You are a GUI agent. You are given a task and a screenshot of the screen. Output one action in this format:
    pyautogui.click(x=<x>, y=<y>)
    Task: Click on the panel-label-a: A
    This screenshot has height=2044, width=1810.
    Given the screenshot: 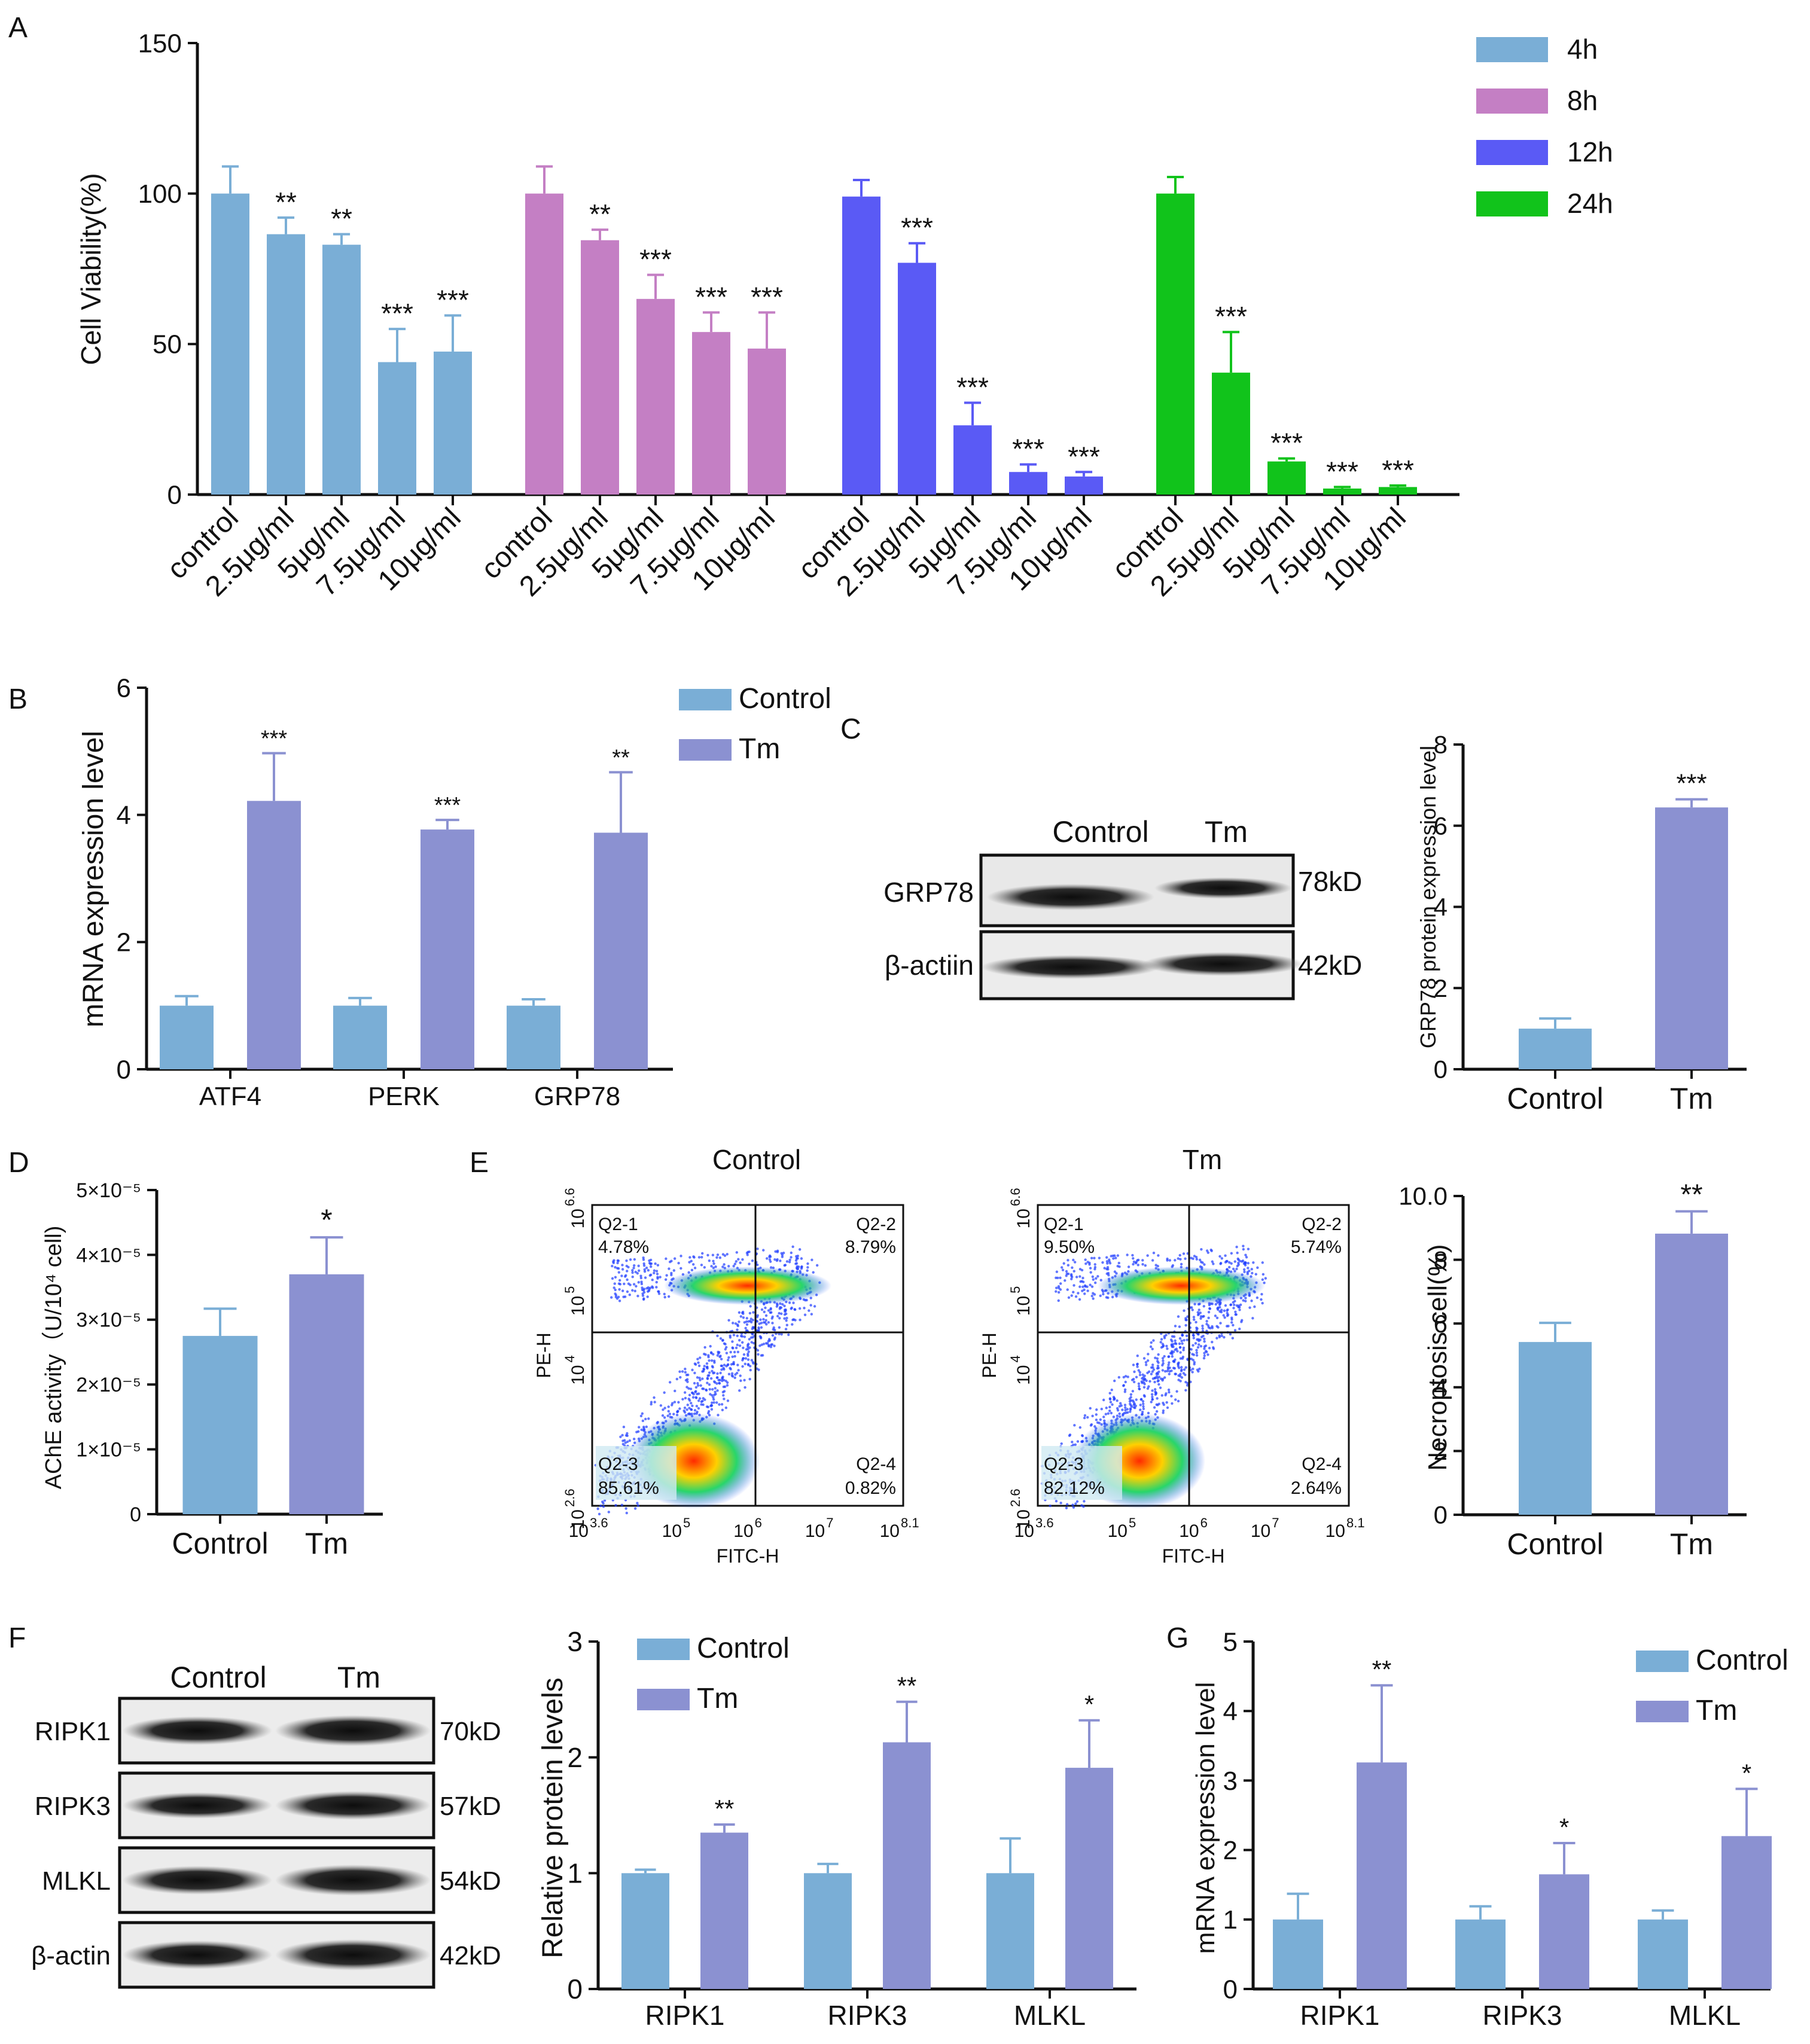 What is the action you would take?
    pyautogui.click(x=18, y=28)
    